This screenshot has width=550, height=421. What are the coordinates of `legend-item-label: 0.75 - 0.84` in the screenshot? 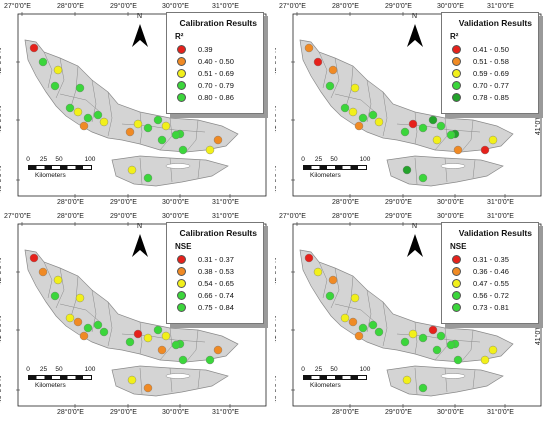 It's located at (216, 307).